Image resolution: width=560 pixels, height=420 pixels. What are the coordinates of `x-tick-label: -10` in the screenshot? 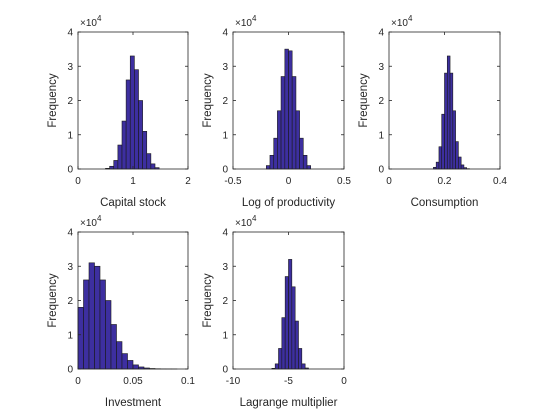 It's located at (233, 381).